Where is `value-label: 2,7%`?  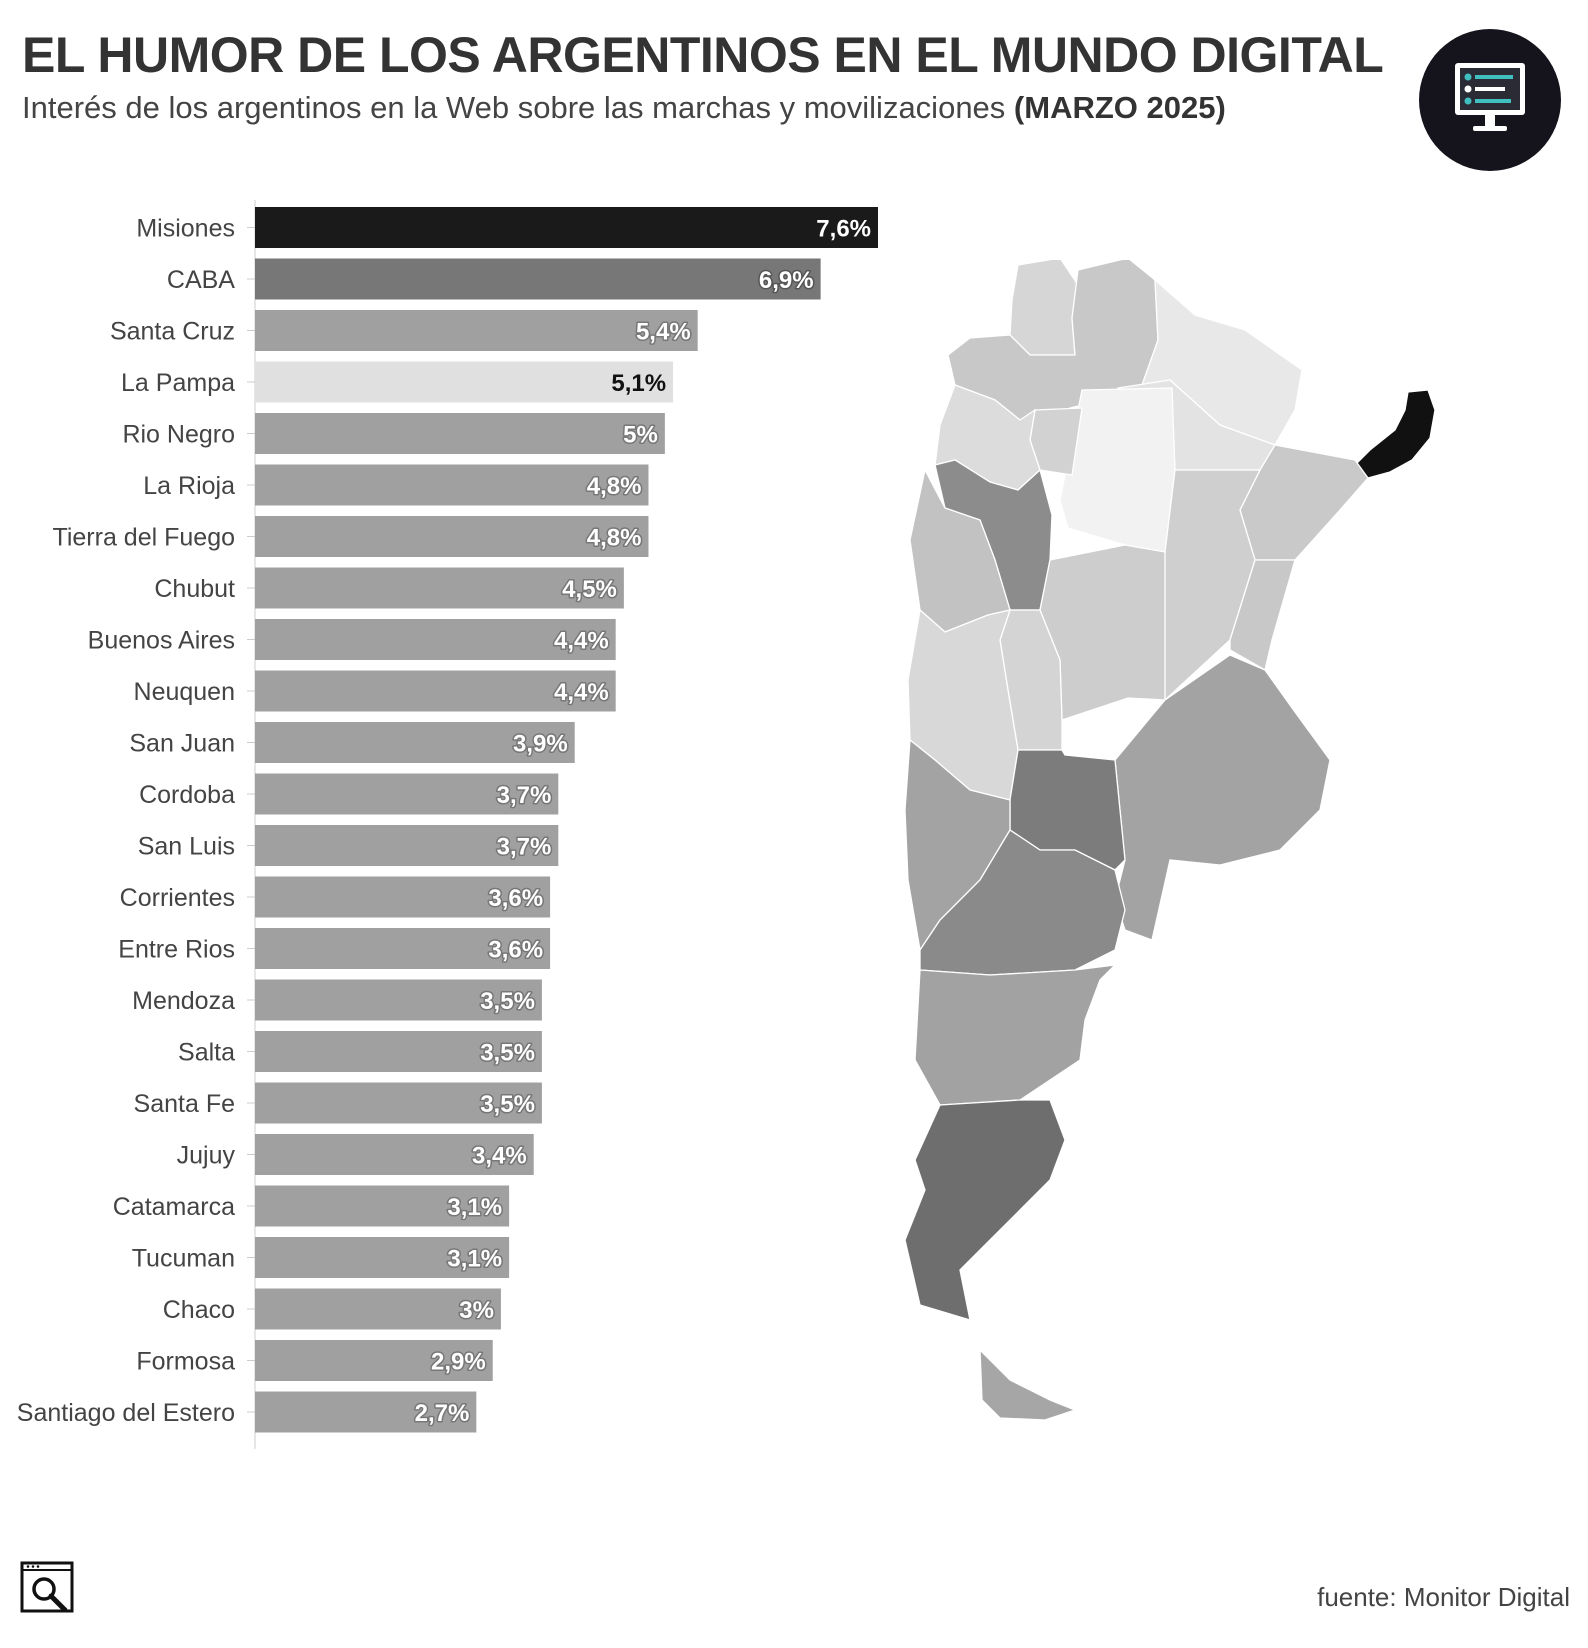
value-label: 2,7% is located at coordinates (442, 1413).